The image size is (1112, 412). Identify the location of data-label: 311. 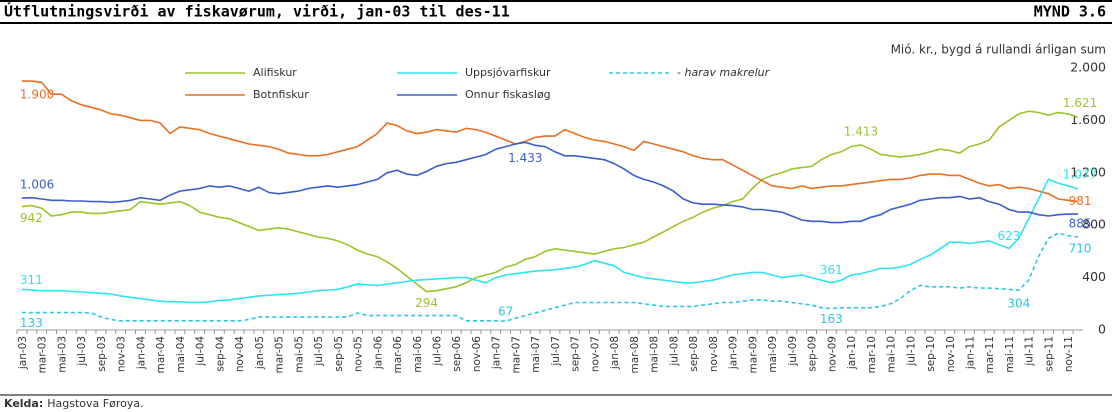
(31, 280).